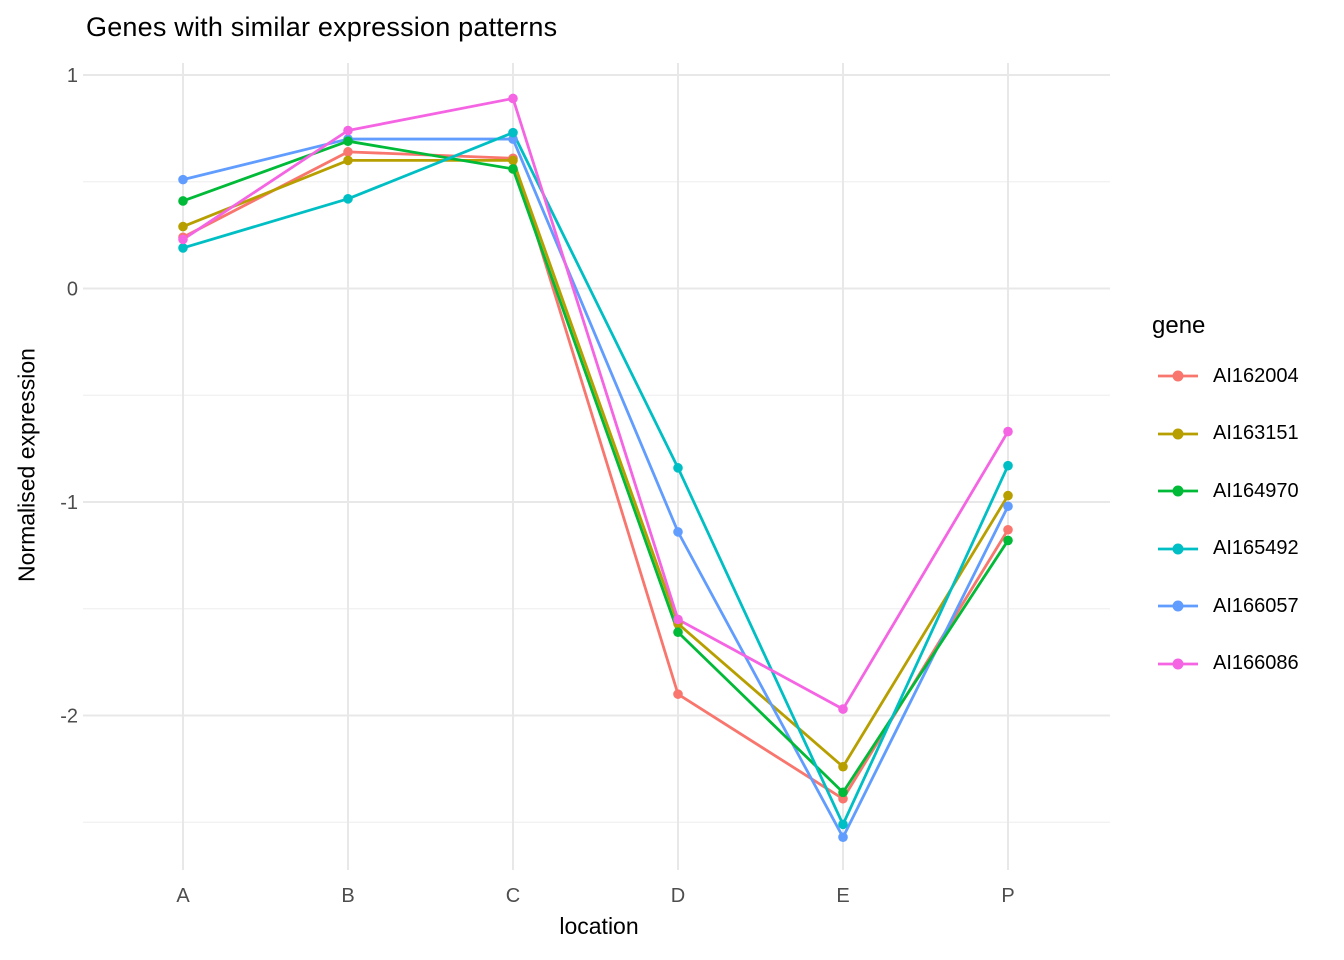 Image resolution: width=1344 pixels, height=960 pixels. What do you see at coordinates (599, 926) in the screenshot?
I see `x-axis-title: location` at bounding box center [599, 926].